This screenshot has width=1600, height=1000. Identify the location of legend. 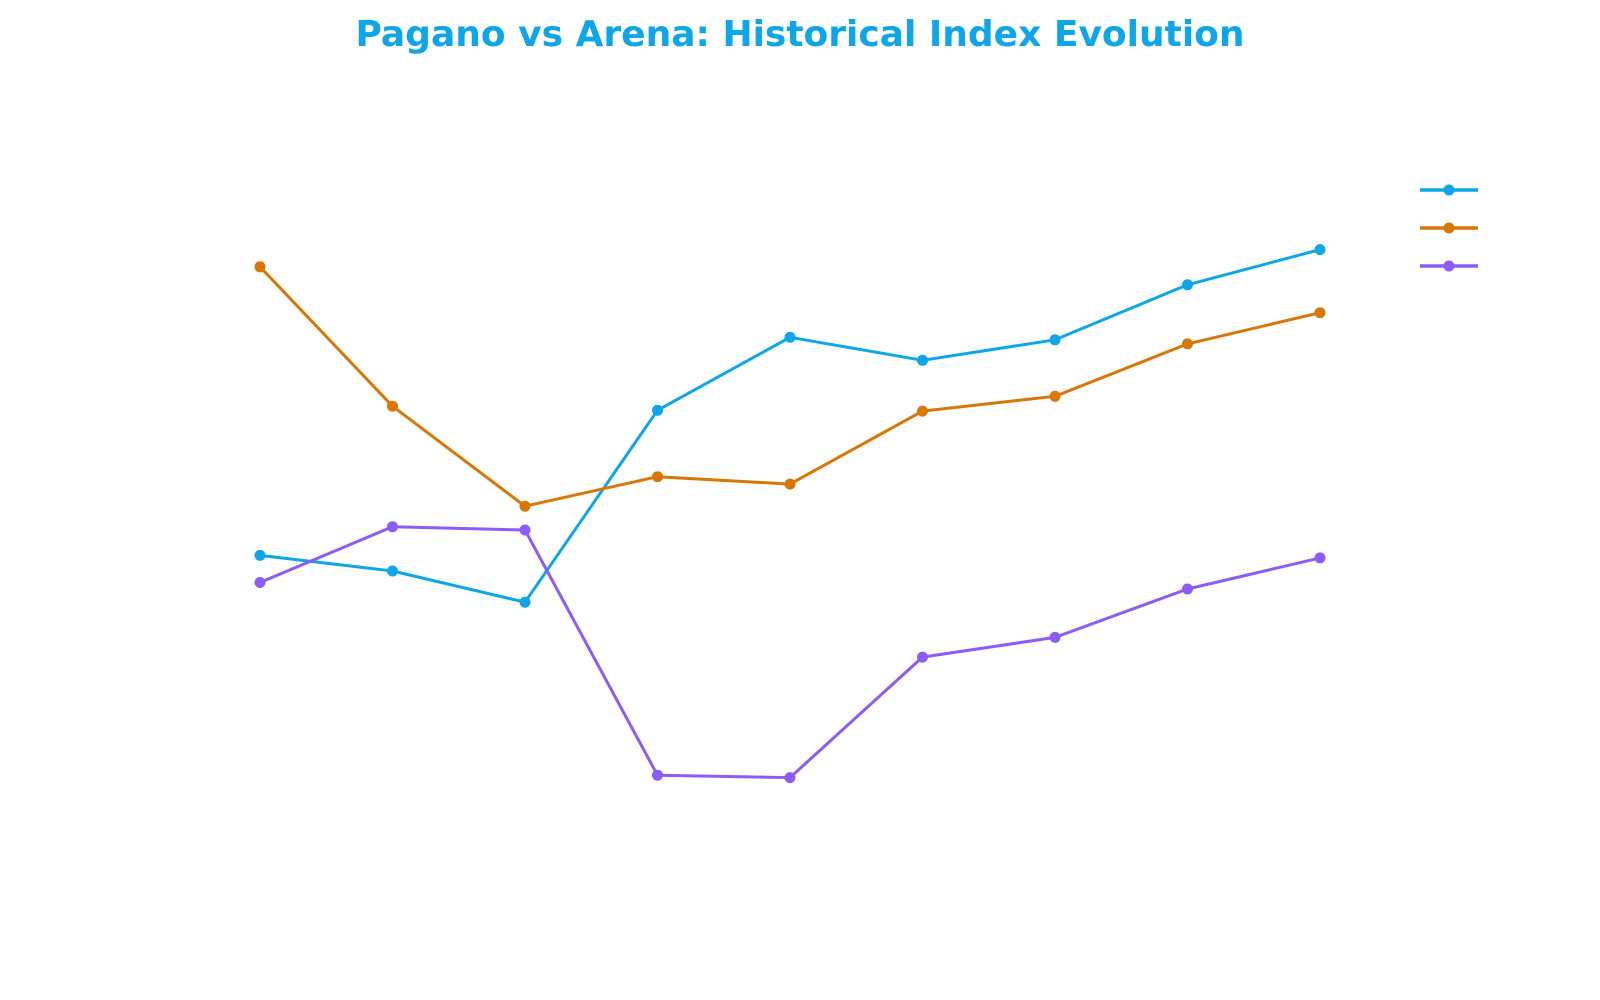
(1449, 228).